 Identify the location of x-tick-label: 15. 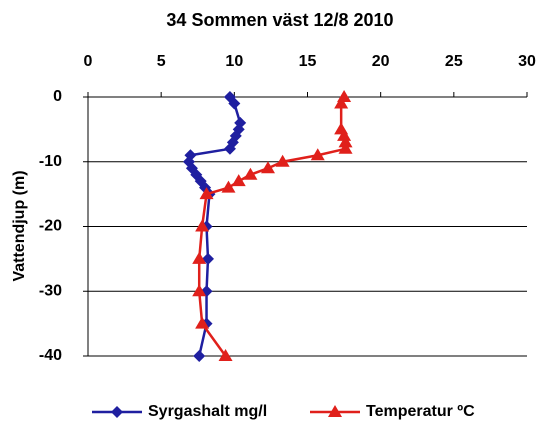
(308, 61).